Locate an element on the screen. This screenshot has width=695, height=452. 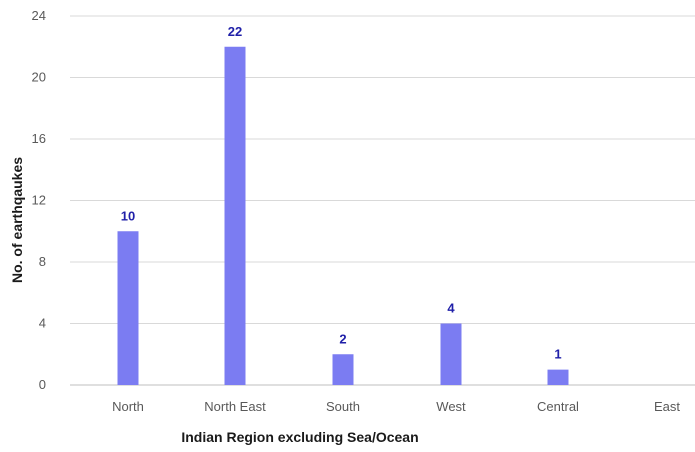
data-label: 1 is located at coordinates (557, 354).